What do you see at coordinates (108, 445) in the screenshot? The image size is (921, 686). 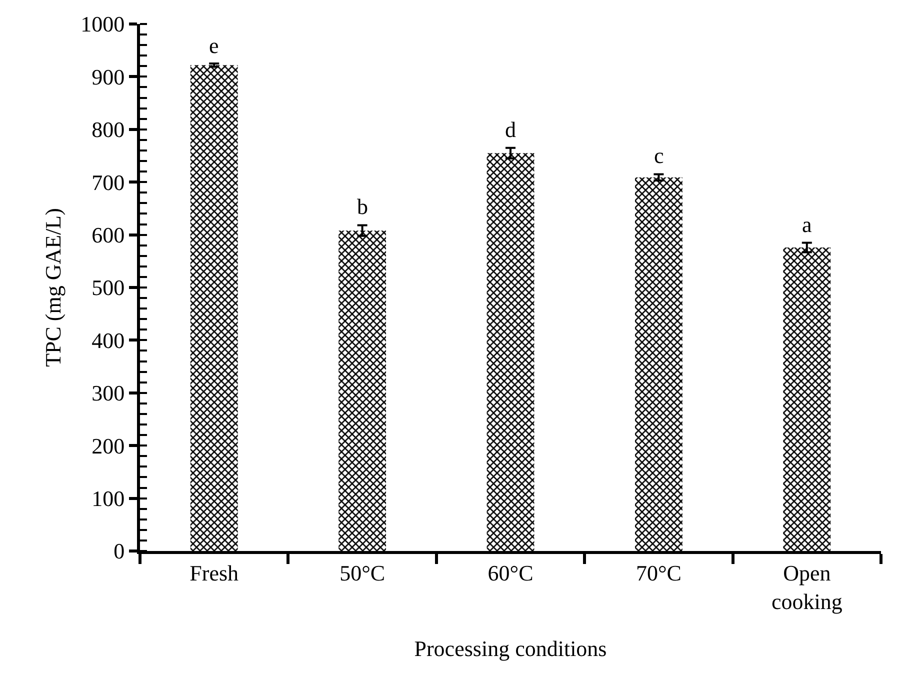 I see `y-tick-label: 200` at bounding box center [108, 445].